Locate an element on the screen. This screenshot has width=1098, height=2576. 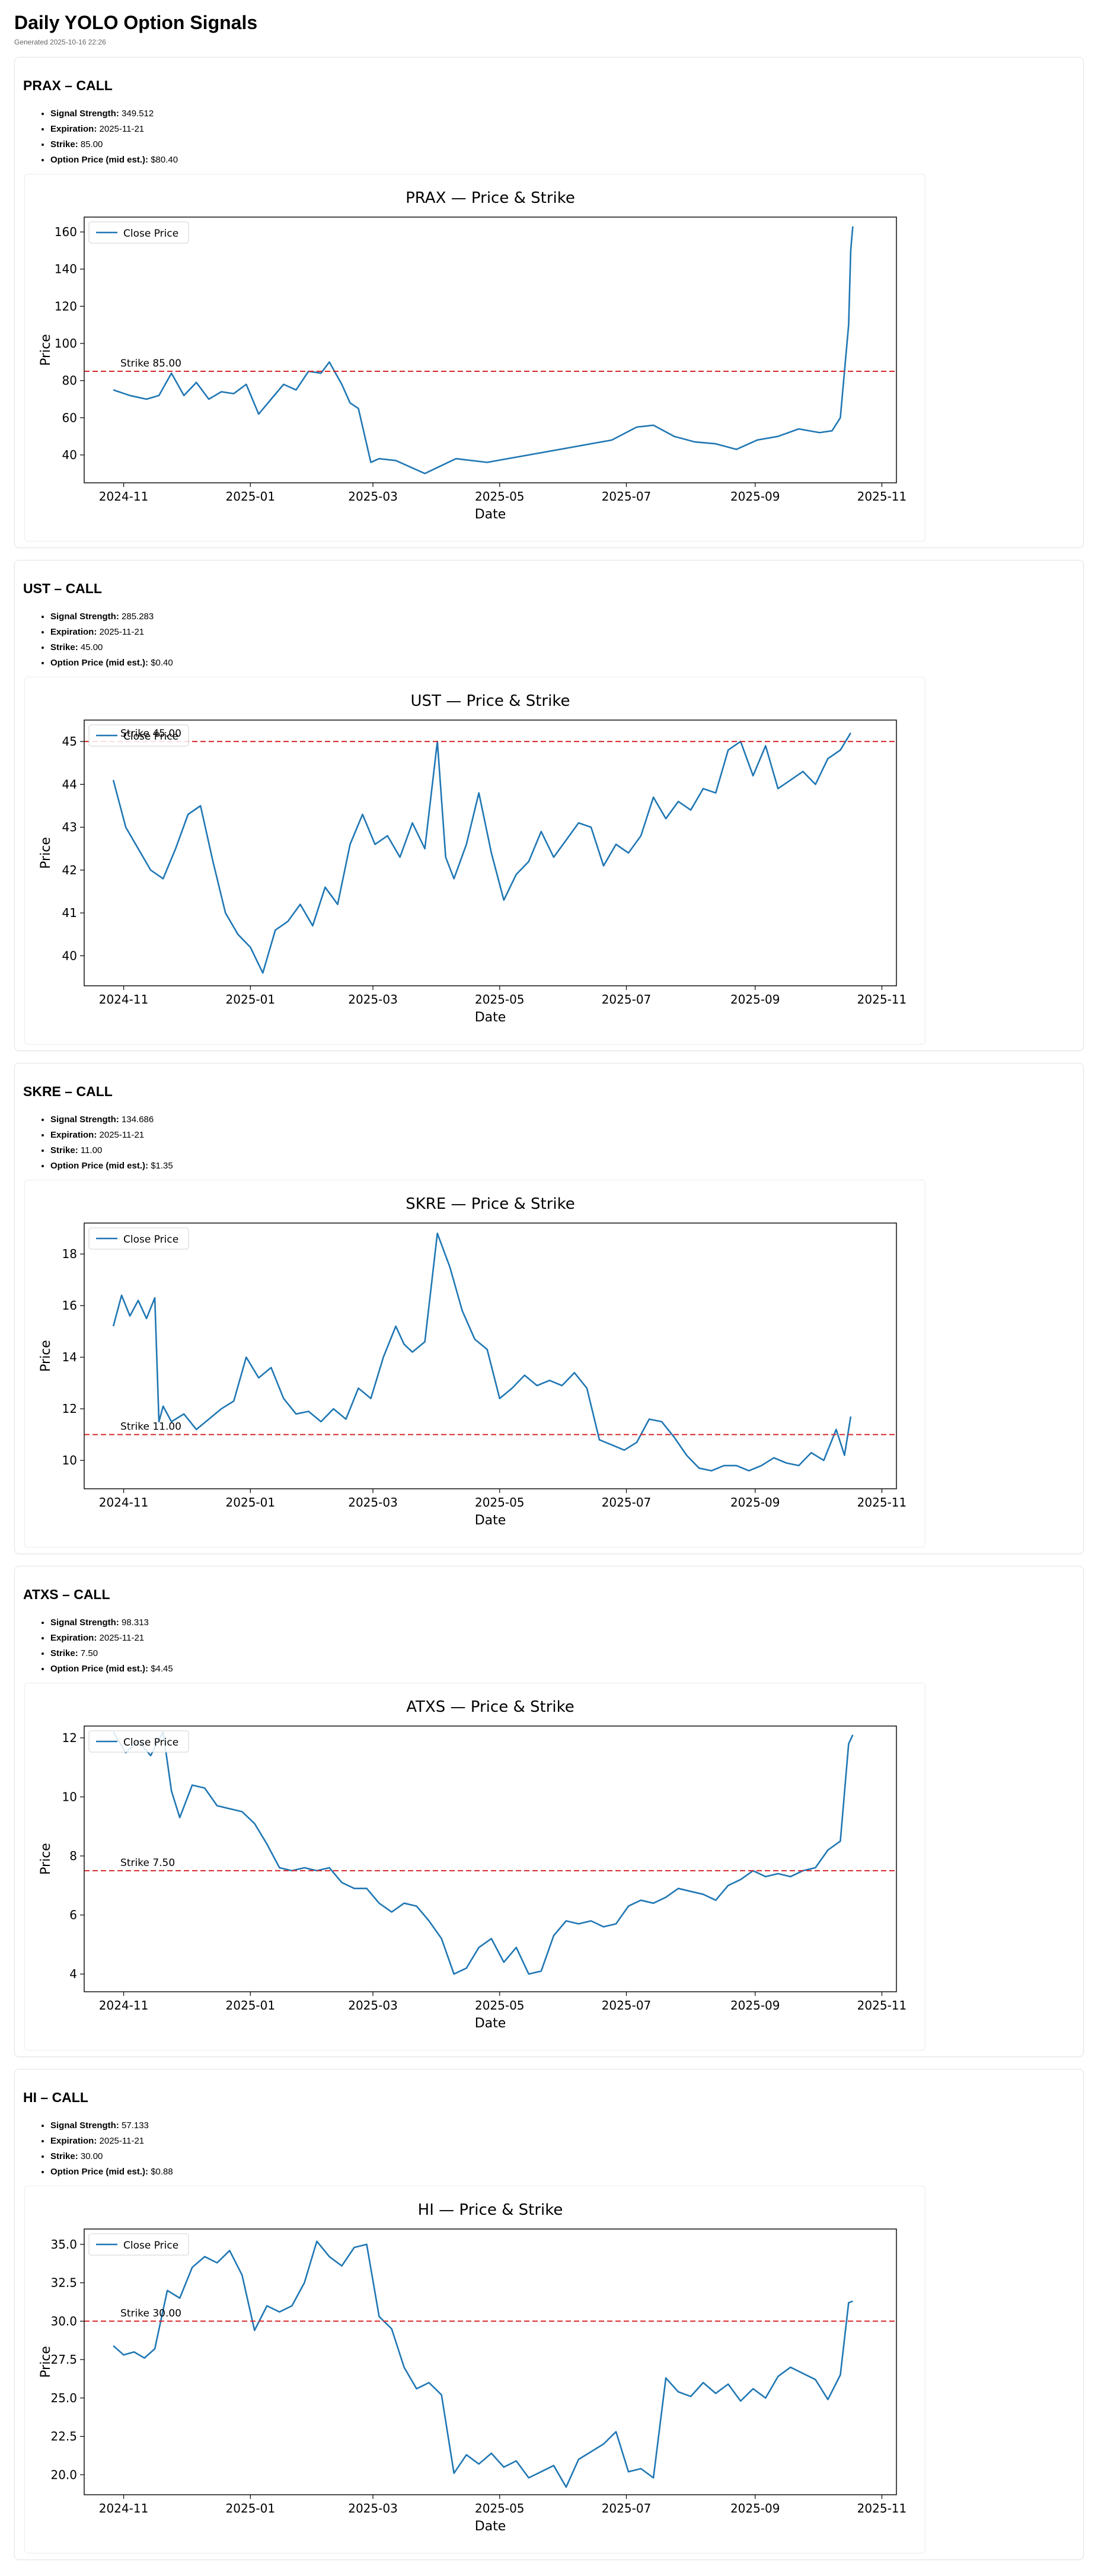
y-tick-label: 100 is located at coordinates (66, 343).